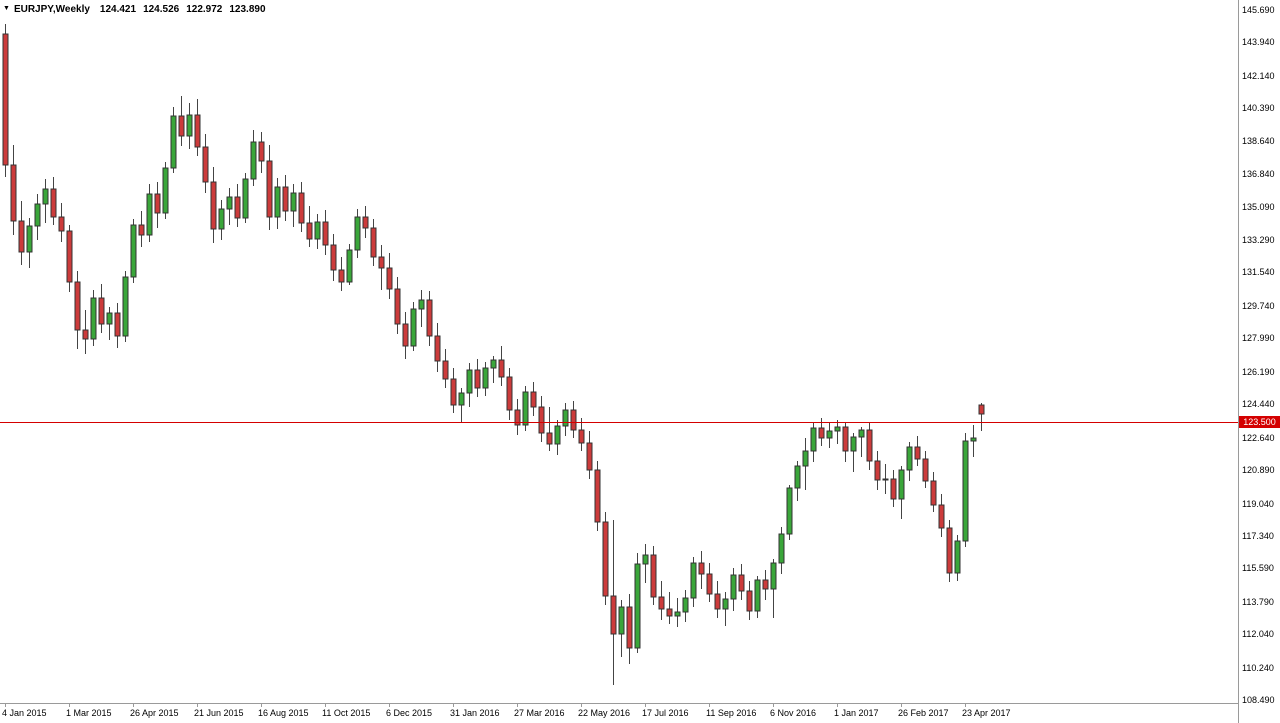 This screenshot has height=723, width=1280. I want to click on price-axis-label: 126.190, so click(1258, 372).